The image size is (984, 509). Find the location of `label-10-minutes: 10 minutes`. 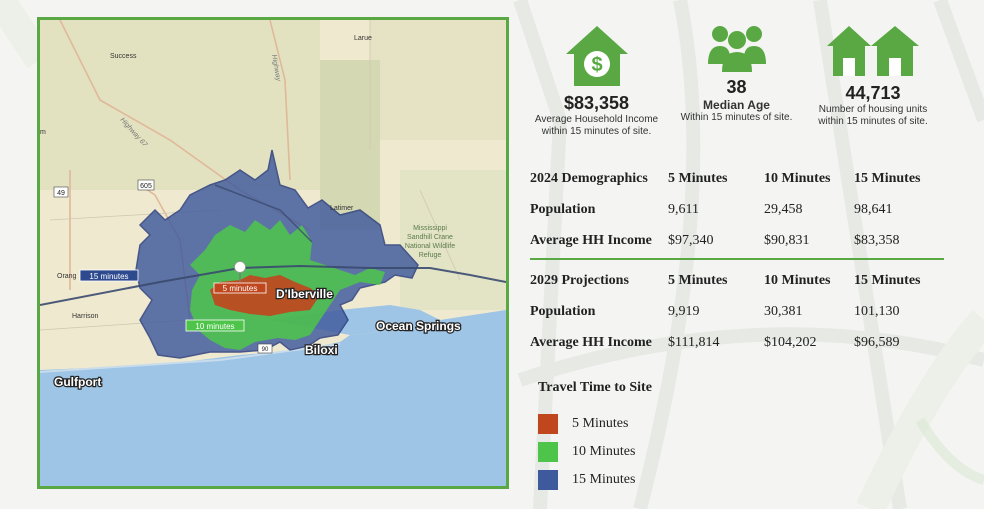

label-10-minutes: 10 minutes is located at coordinates (214, 326).